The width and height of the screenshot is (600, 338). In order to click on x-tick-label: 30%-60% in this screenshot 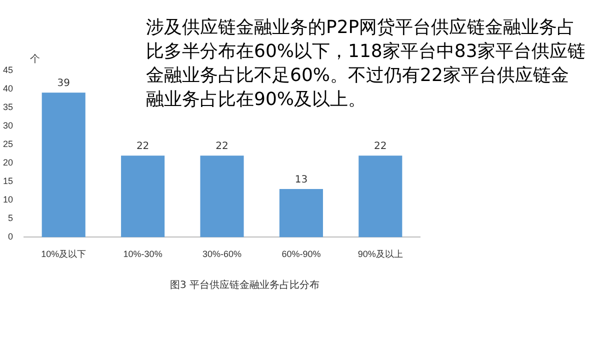, I will do `click(222, 254)`.